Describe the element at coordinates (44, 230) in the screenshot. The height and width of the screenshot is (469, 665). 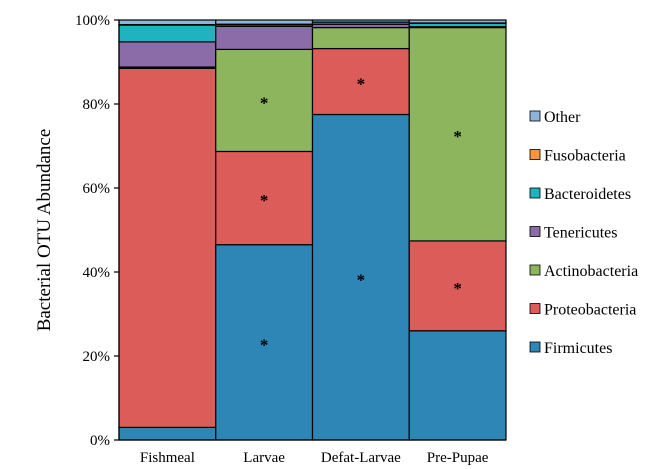
I see `y-axis-label: Bacterial OTU Abundance` at that location.